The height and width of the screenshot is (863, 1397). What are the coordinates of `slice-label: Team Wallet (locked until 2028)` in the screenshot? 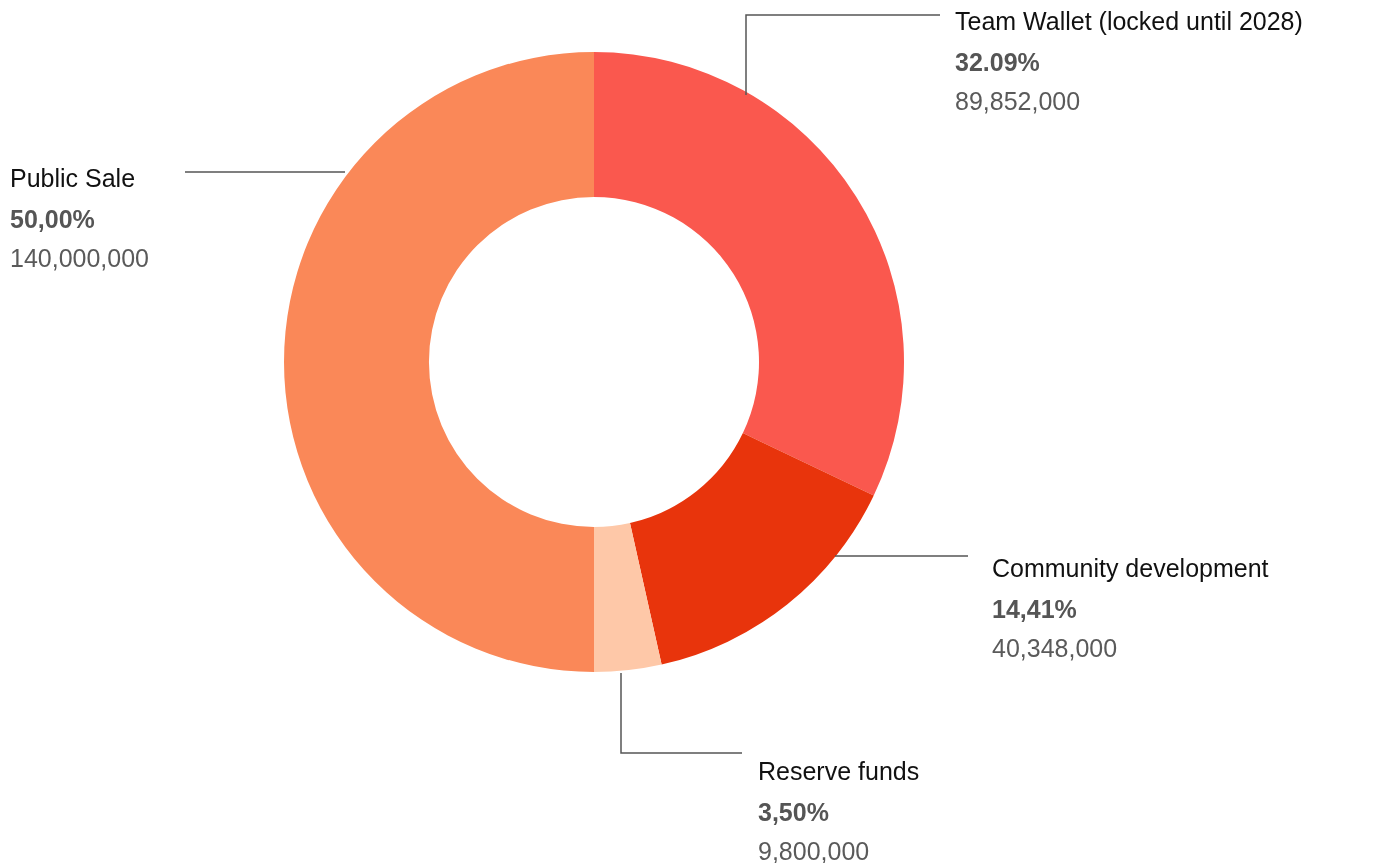 It's located at (1129, 21).